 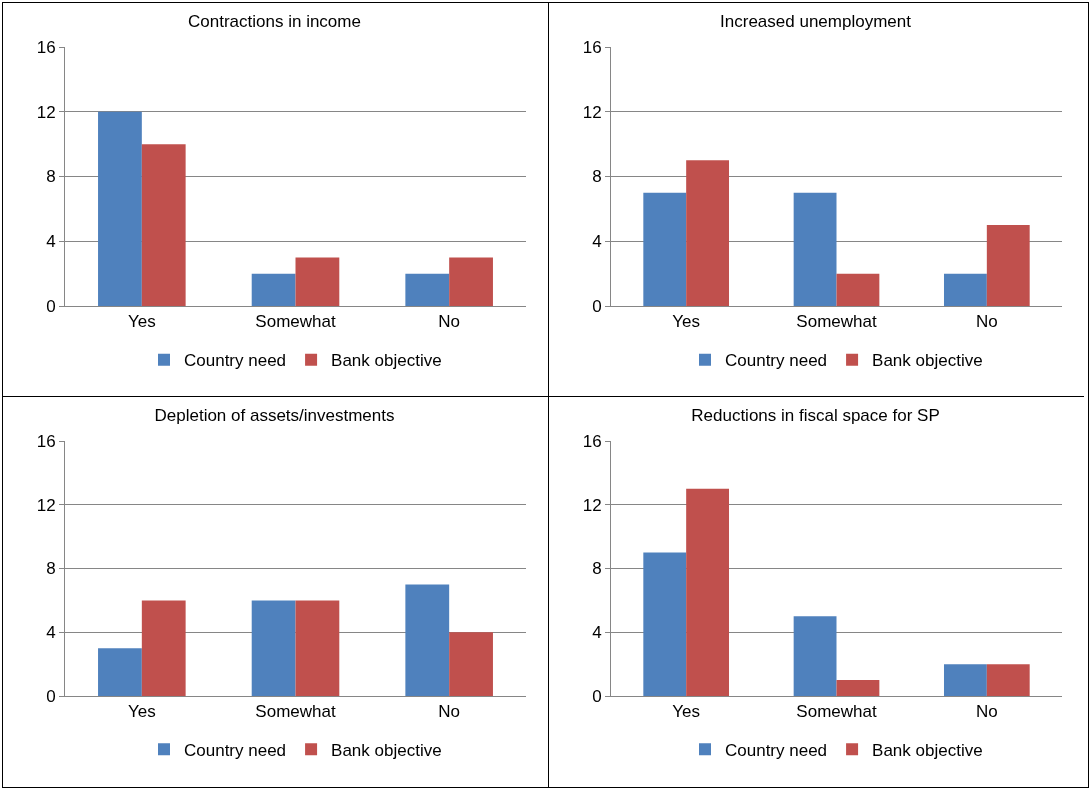 I want to click on chart-title: Depletion of assets/investments, so click(x=274, y=415).